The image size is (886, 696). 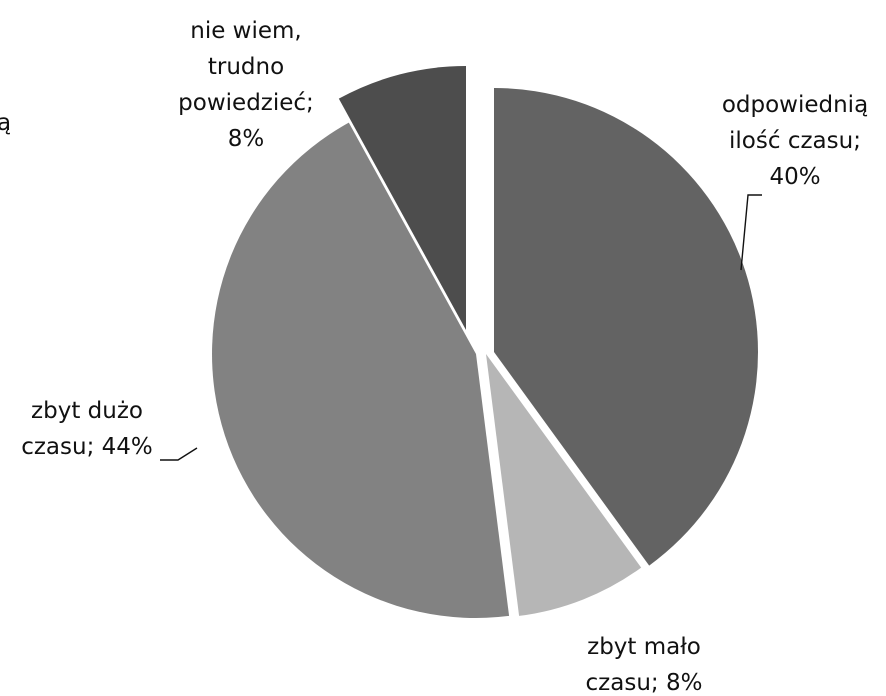 What do you see at coordinates (246, 67) in the screenshot?
I see `slice-label-line: trudno` at bounding box center [246, 67].